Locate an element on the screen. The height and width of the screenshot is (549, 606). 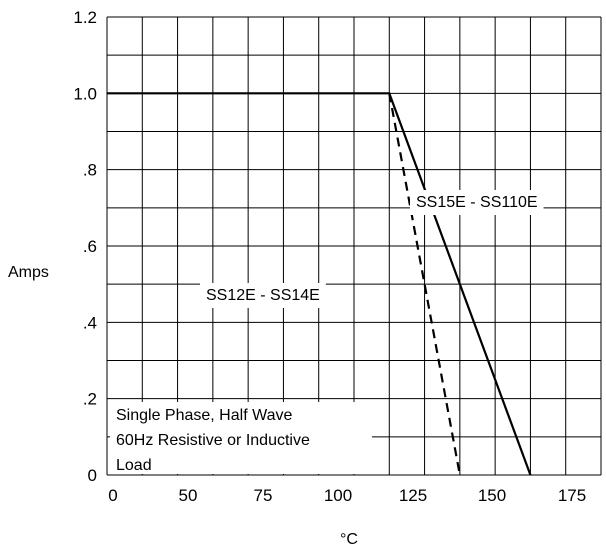
x-tick-label: 125 is located at coordinates (413, 495).